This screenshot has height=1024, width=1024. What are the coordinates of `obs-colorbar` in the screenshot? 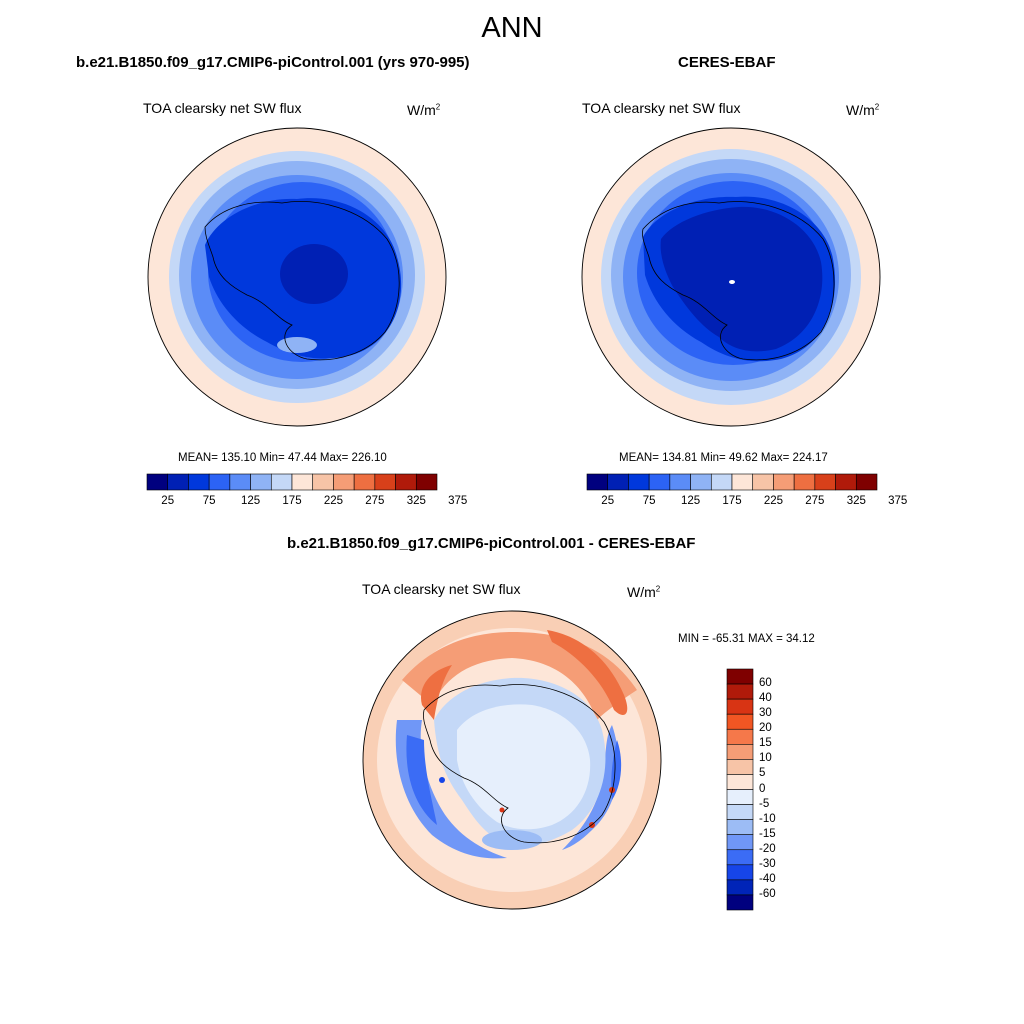 It's located at (732, 482).